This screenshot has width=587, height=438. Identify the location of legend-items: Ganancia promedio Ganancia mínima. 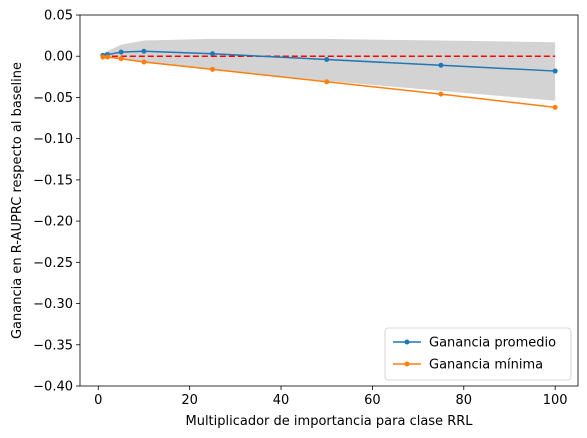
(474, 354).